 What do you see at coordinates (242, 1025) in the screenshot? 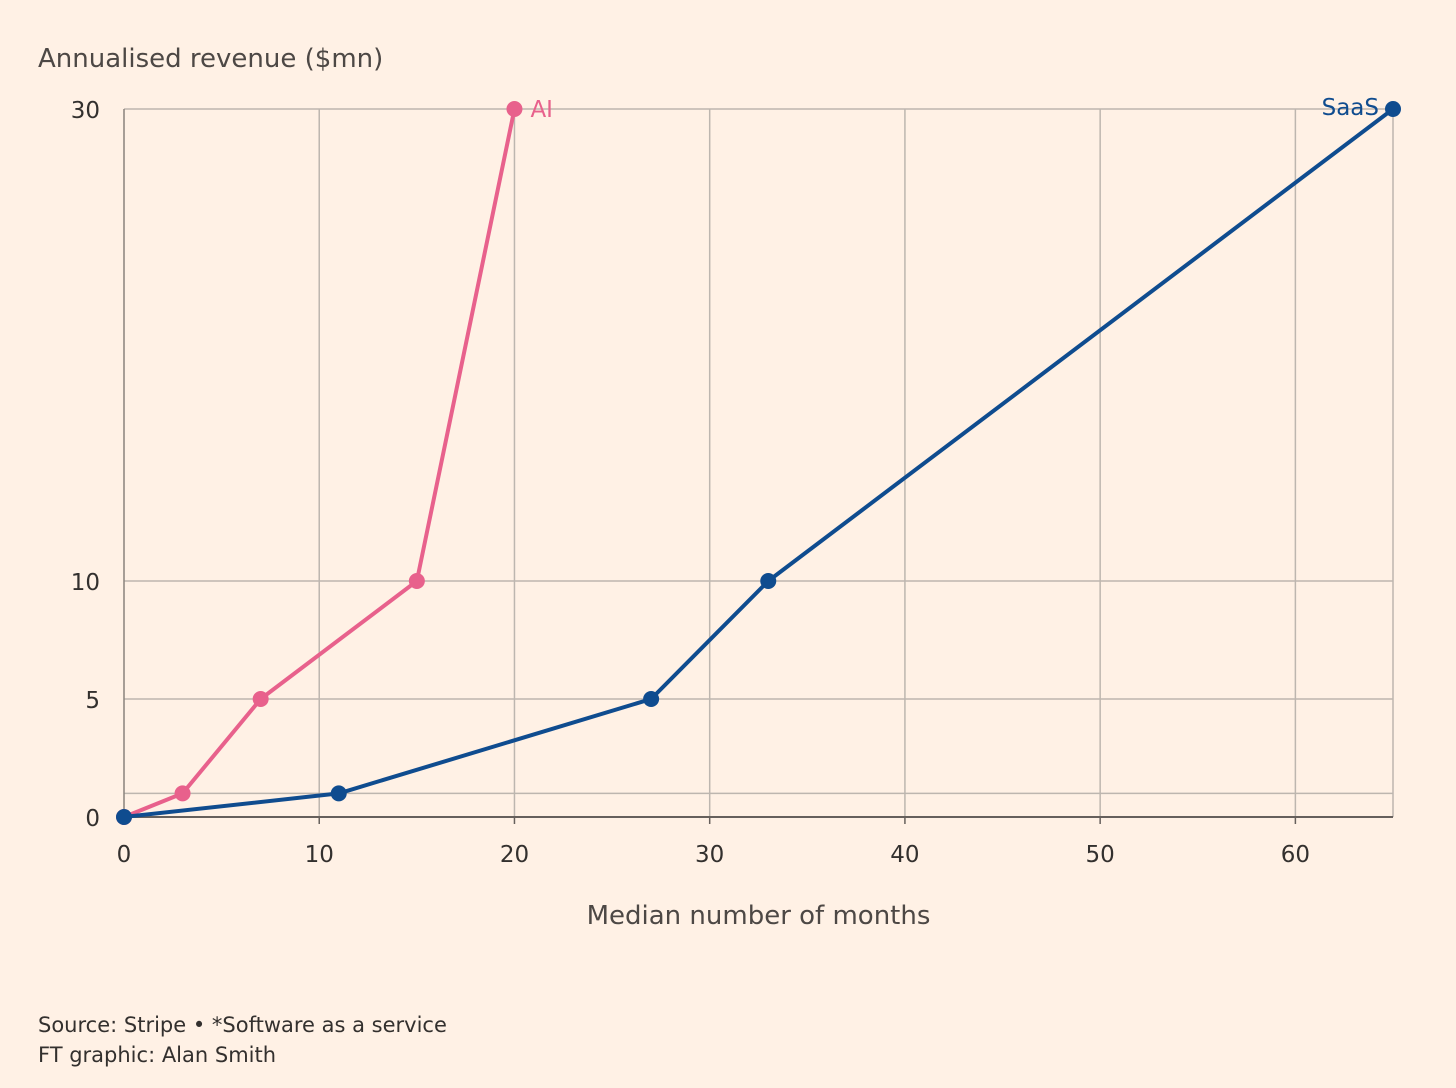
I see `source-note: Source: Stripe • *Software as a service` at bounding box center [242, 1025].